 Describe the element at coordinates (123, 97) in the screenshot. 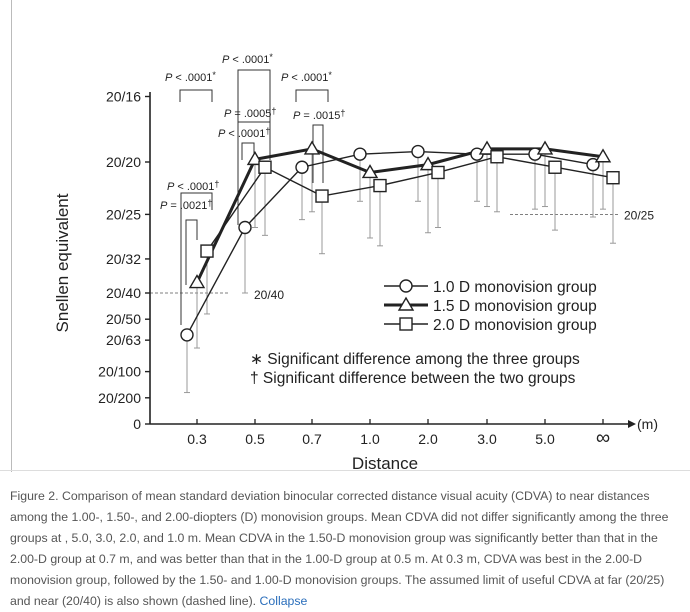

I see `y-tick-label: 20/16` at that location.